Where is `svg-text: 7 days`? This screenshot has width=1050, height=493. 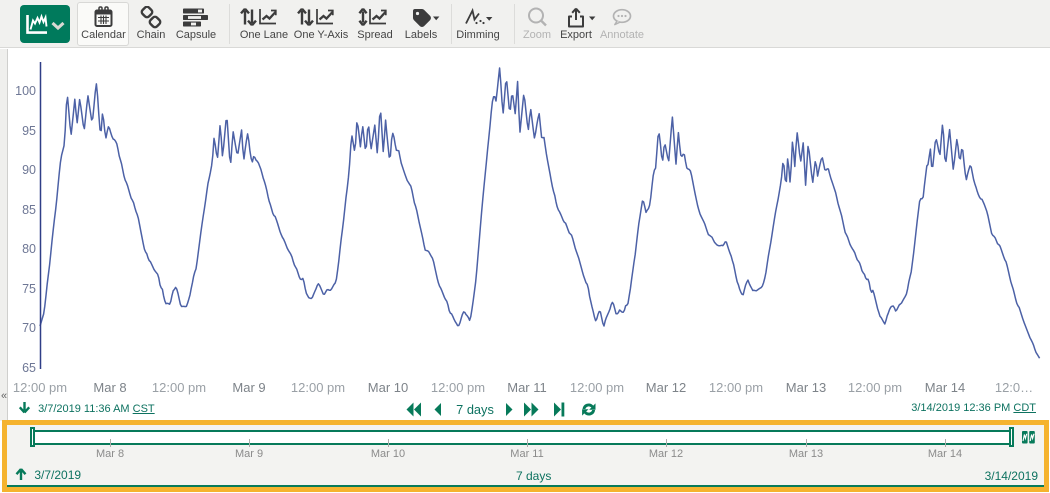
svg-text: 7 days is located at coordinates (475, 409).